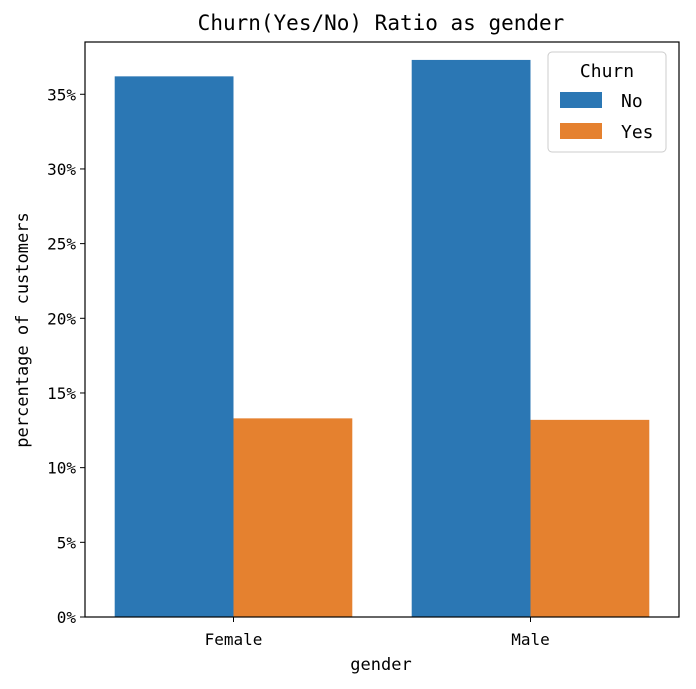 This screenshot has height=689, width=696. I want to click on legend-label-yes: Yes, so click(637, 132).